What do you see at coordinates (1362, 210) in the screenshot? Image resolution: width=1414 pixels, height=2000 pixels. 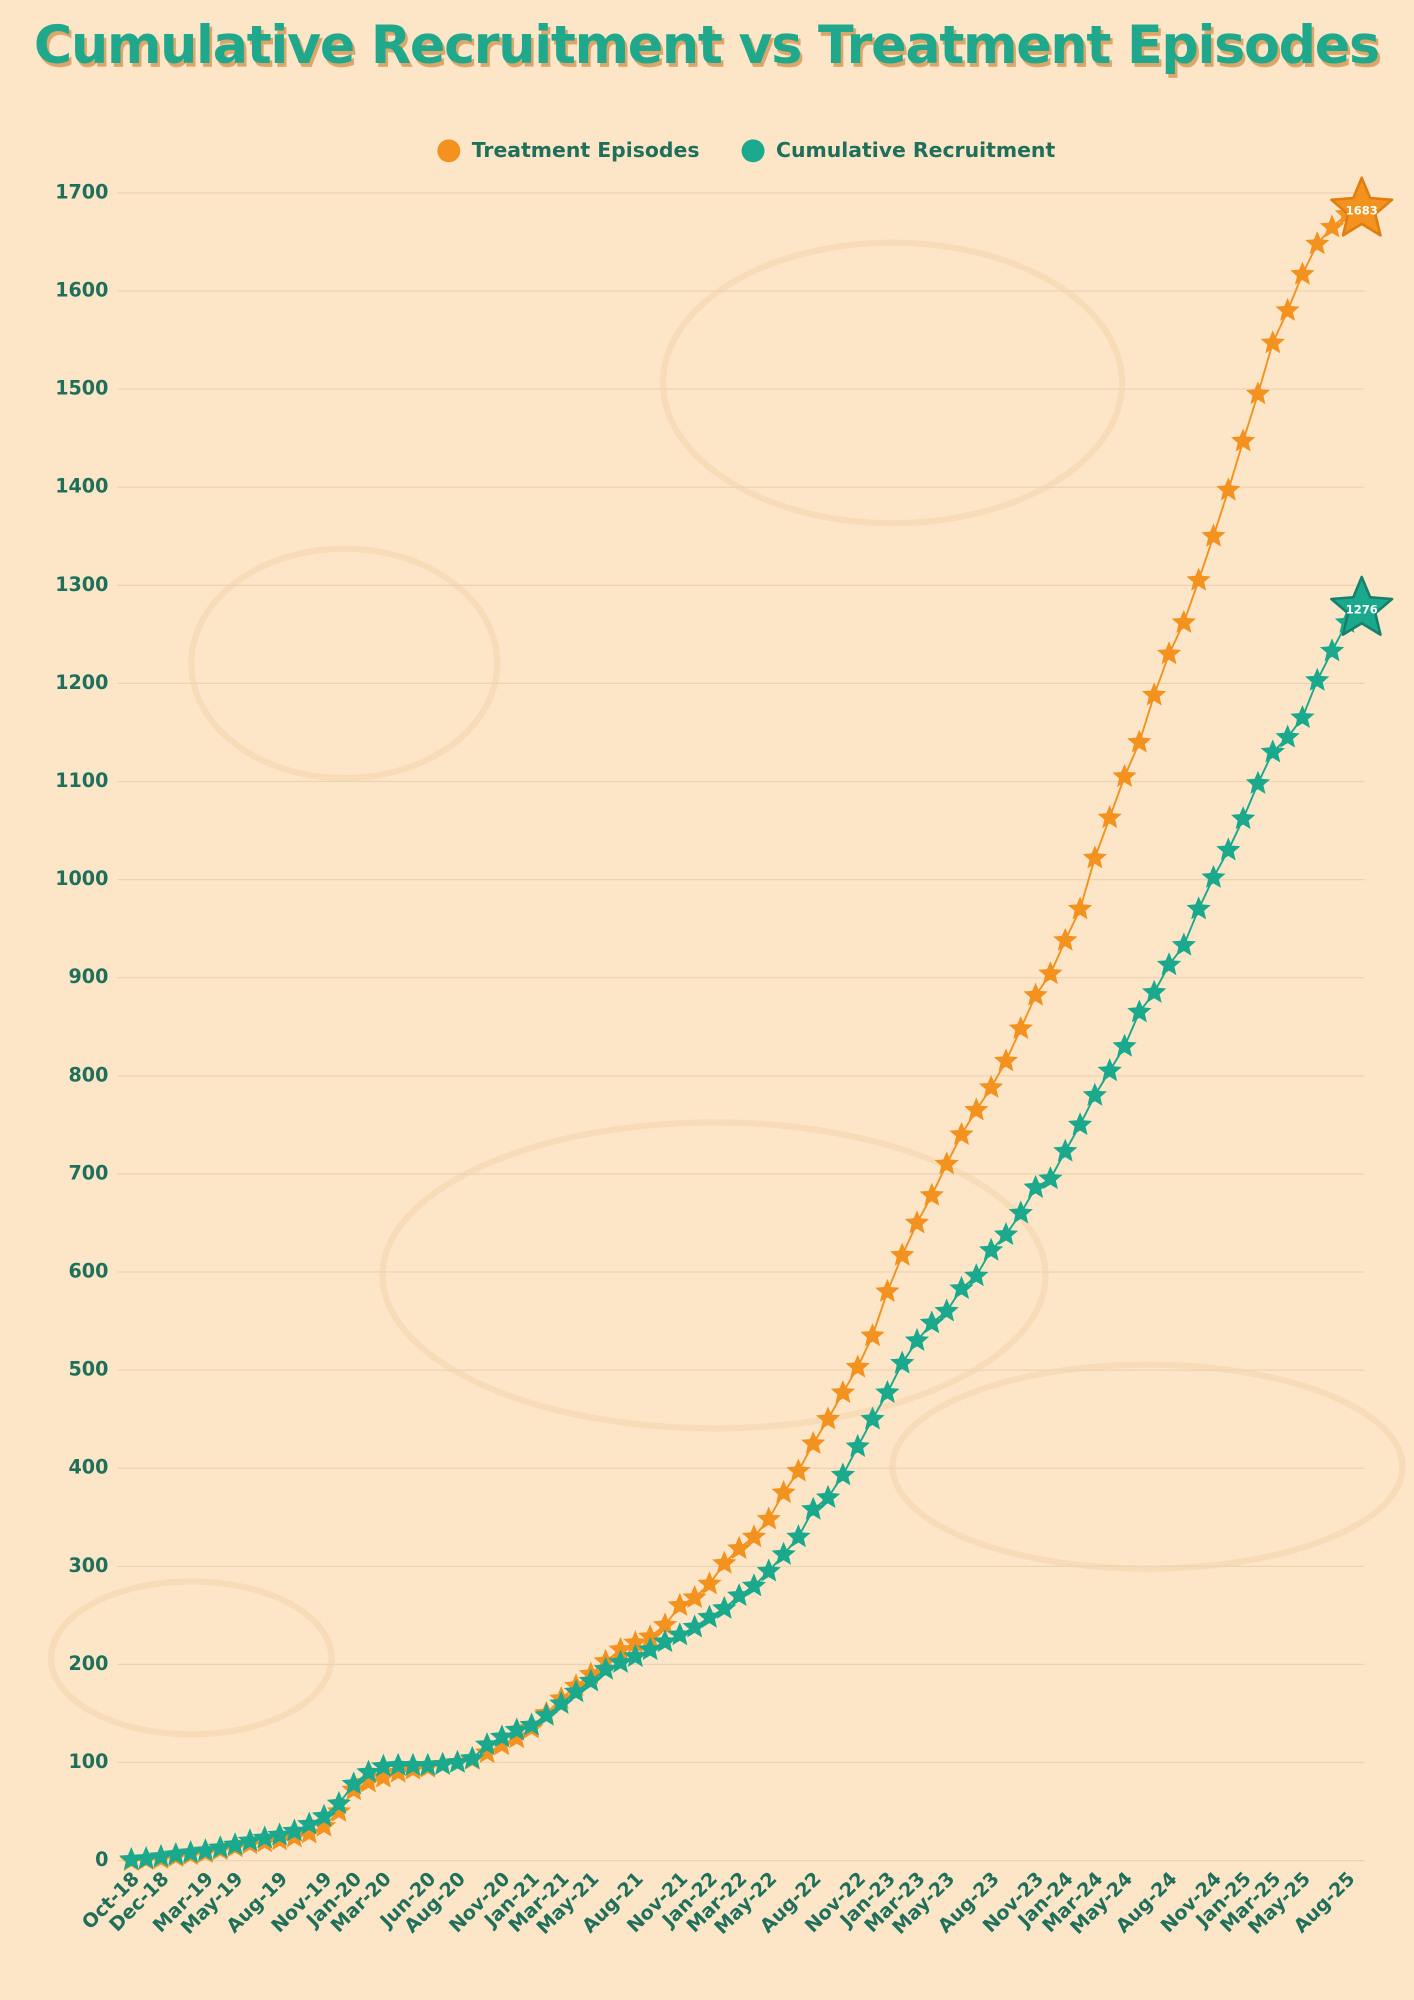 I see `data-label: 1683` at bounding box center [1362, 210].